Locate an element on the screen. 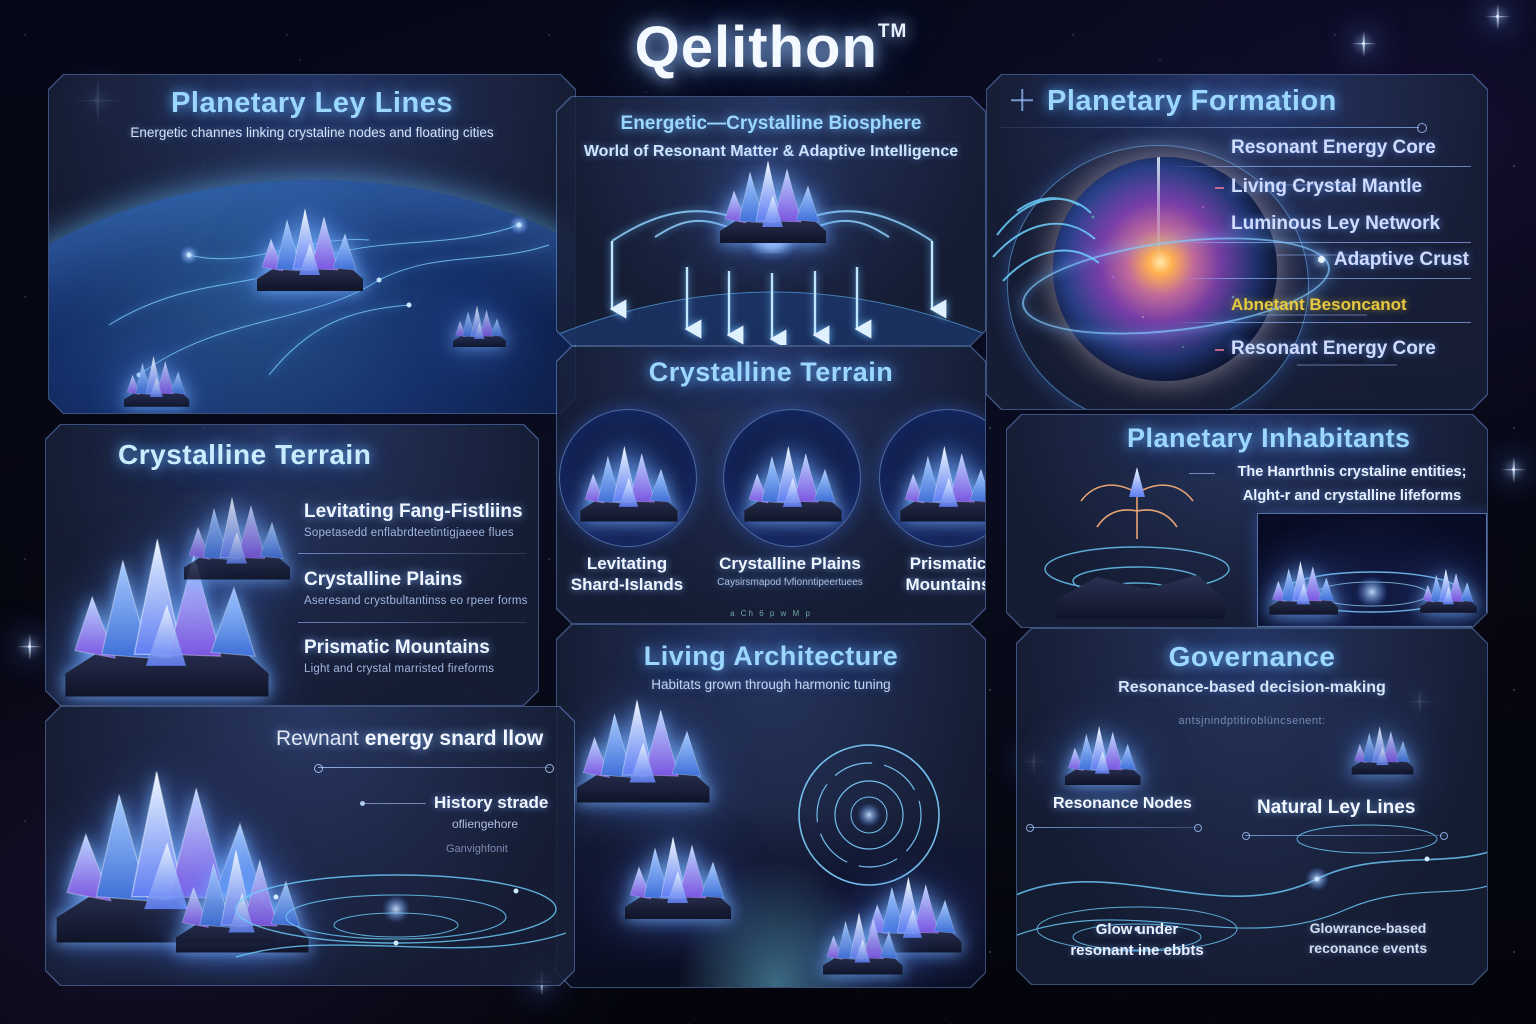 This screenshot has width=1536, height=1024. terrain-center-title: Crystalline Terrain is located at coordinates (771, 372).